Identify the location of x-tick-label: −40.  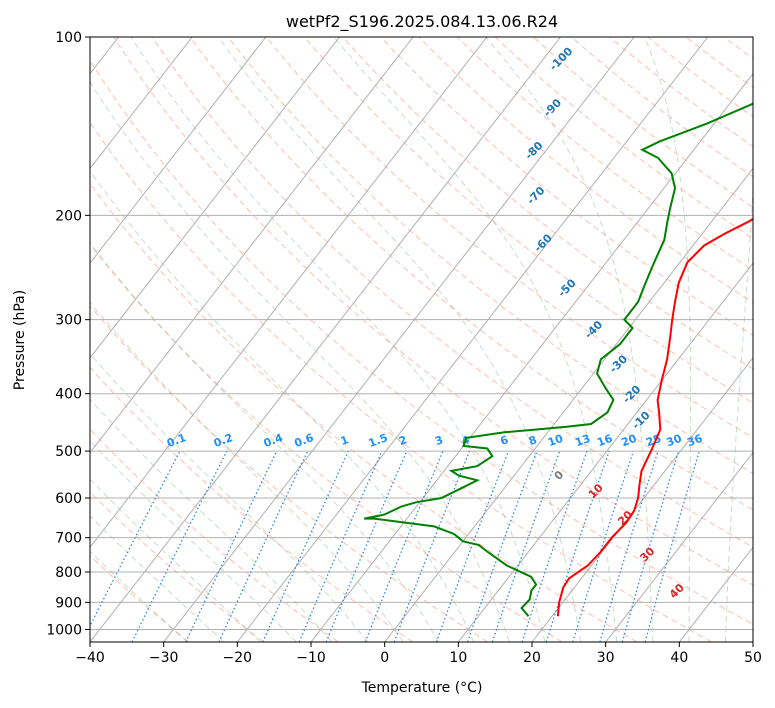
(90, 658).